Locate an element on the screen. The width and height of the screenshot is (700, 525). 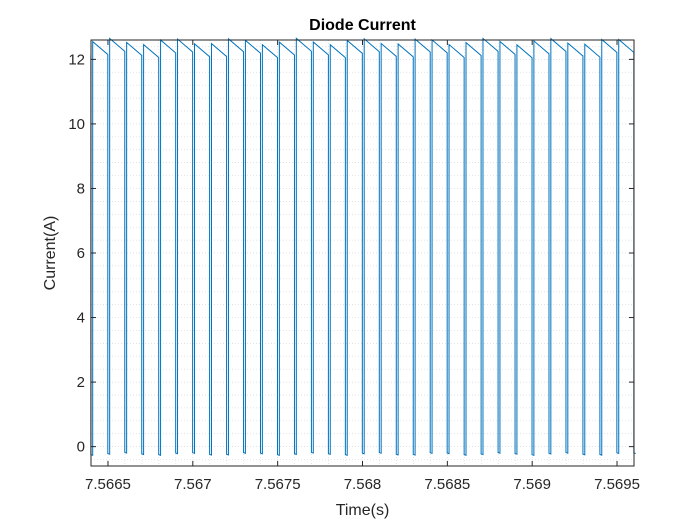
y-axis-label: Current(A) is located at coordinates (50, 253).